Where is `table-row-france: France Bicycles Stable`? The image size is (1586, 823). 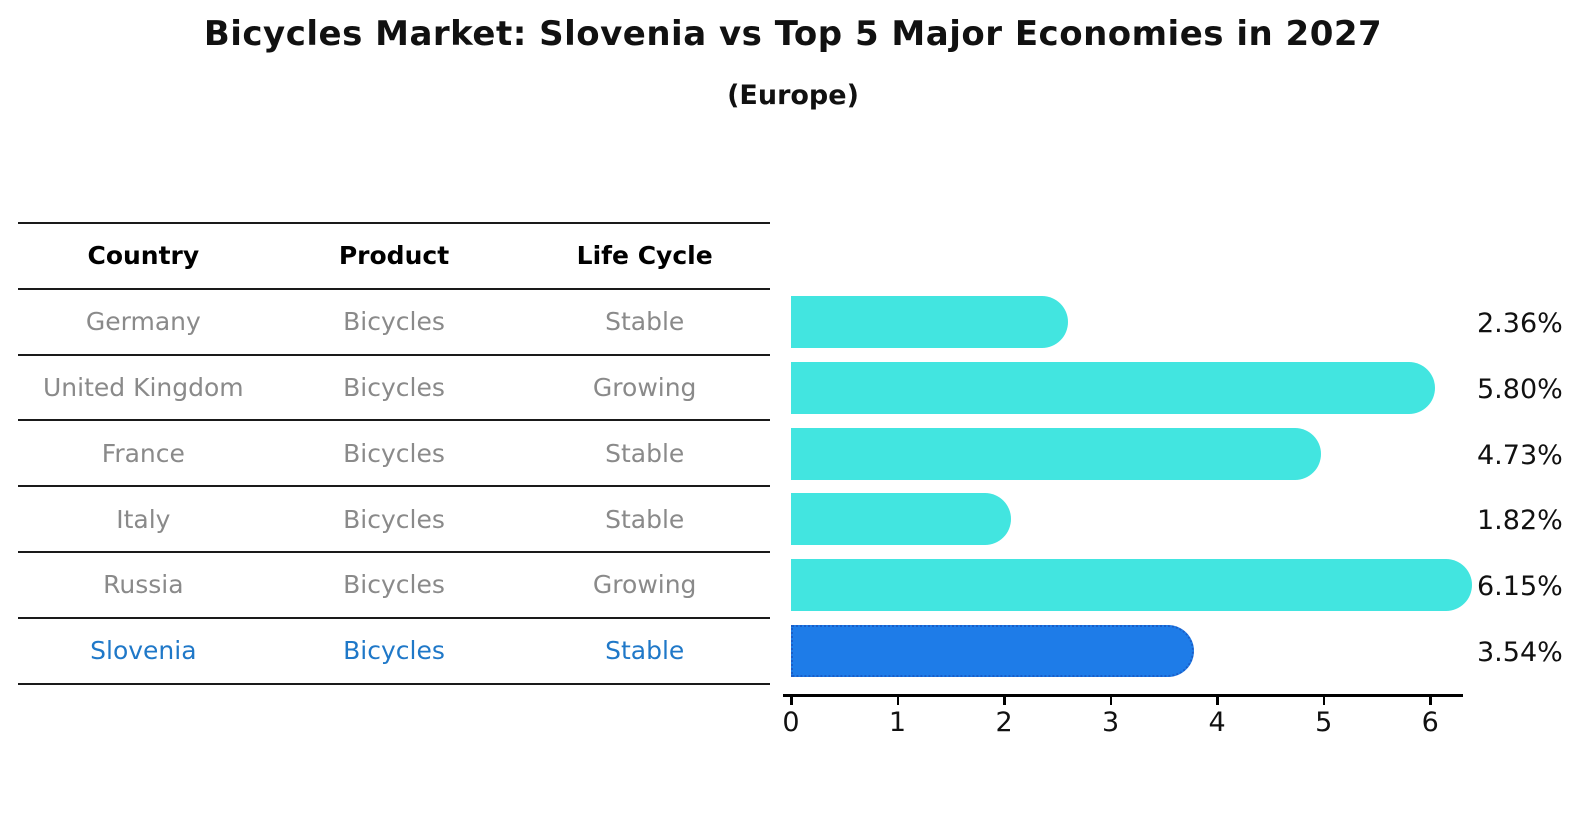
table-row-france: France Bicycles Stable is located at coordinates (394, 454).